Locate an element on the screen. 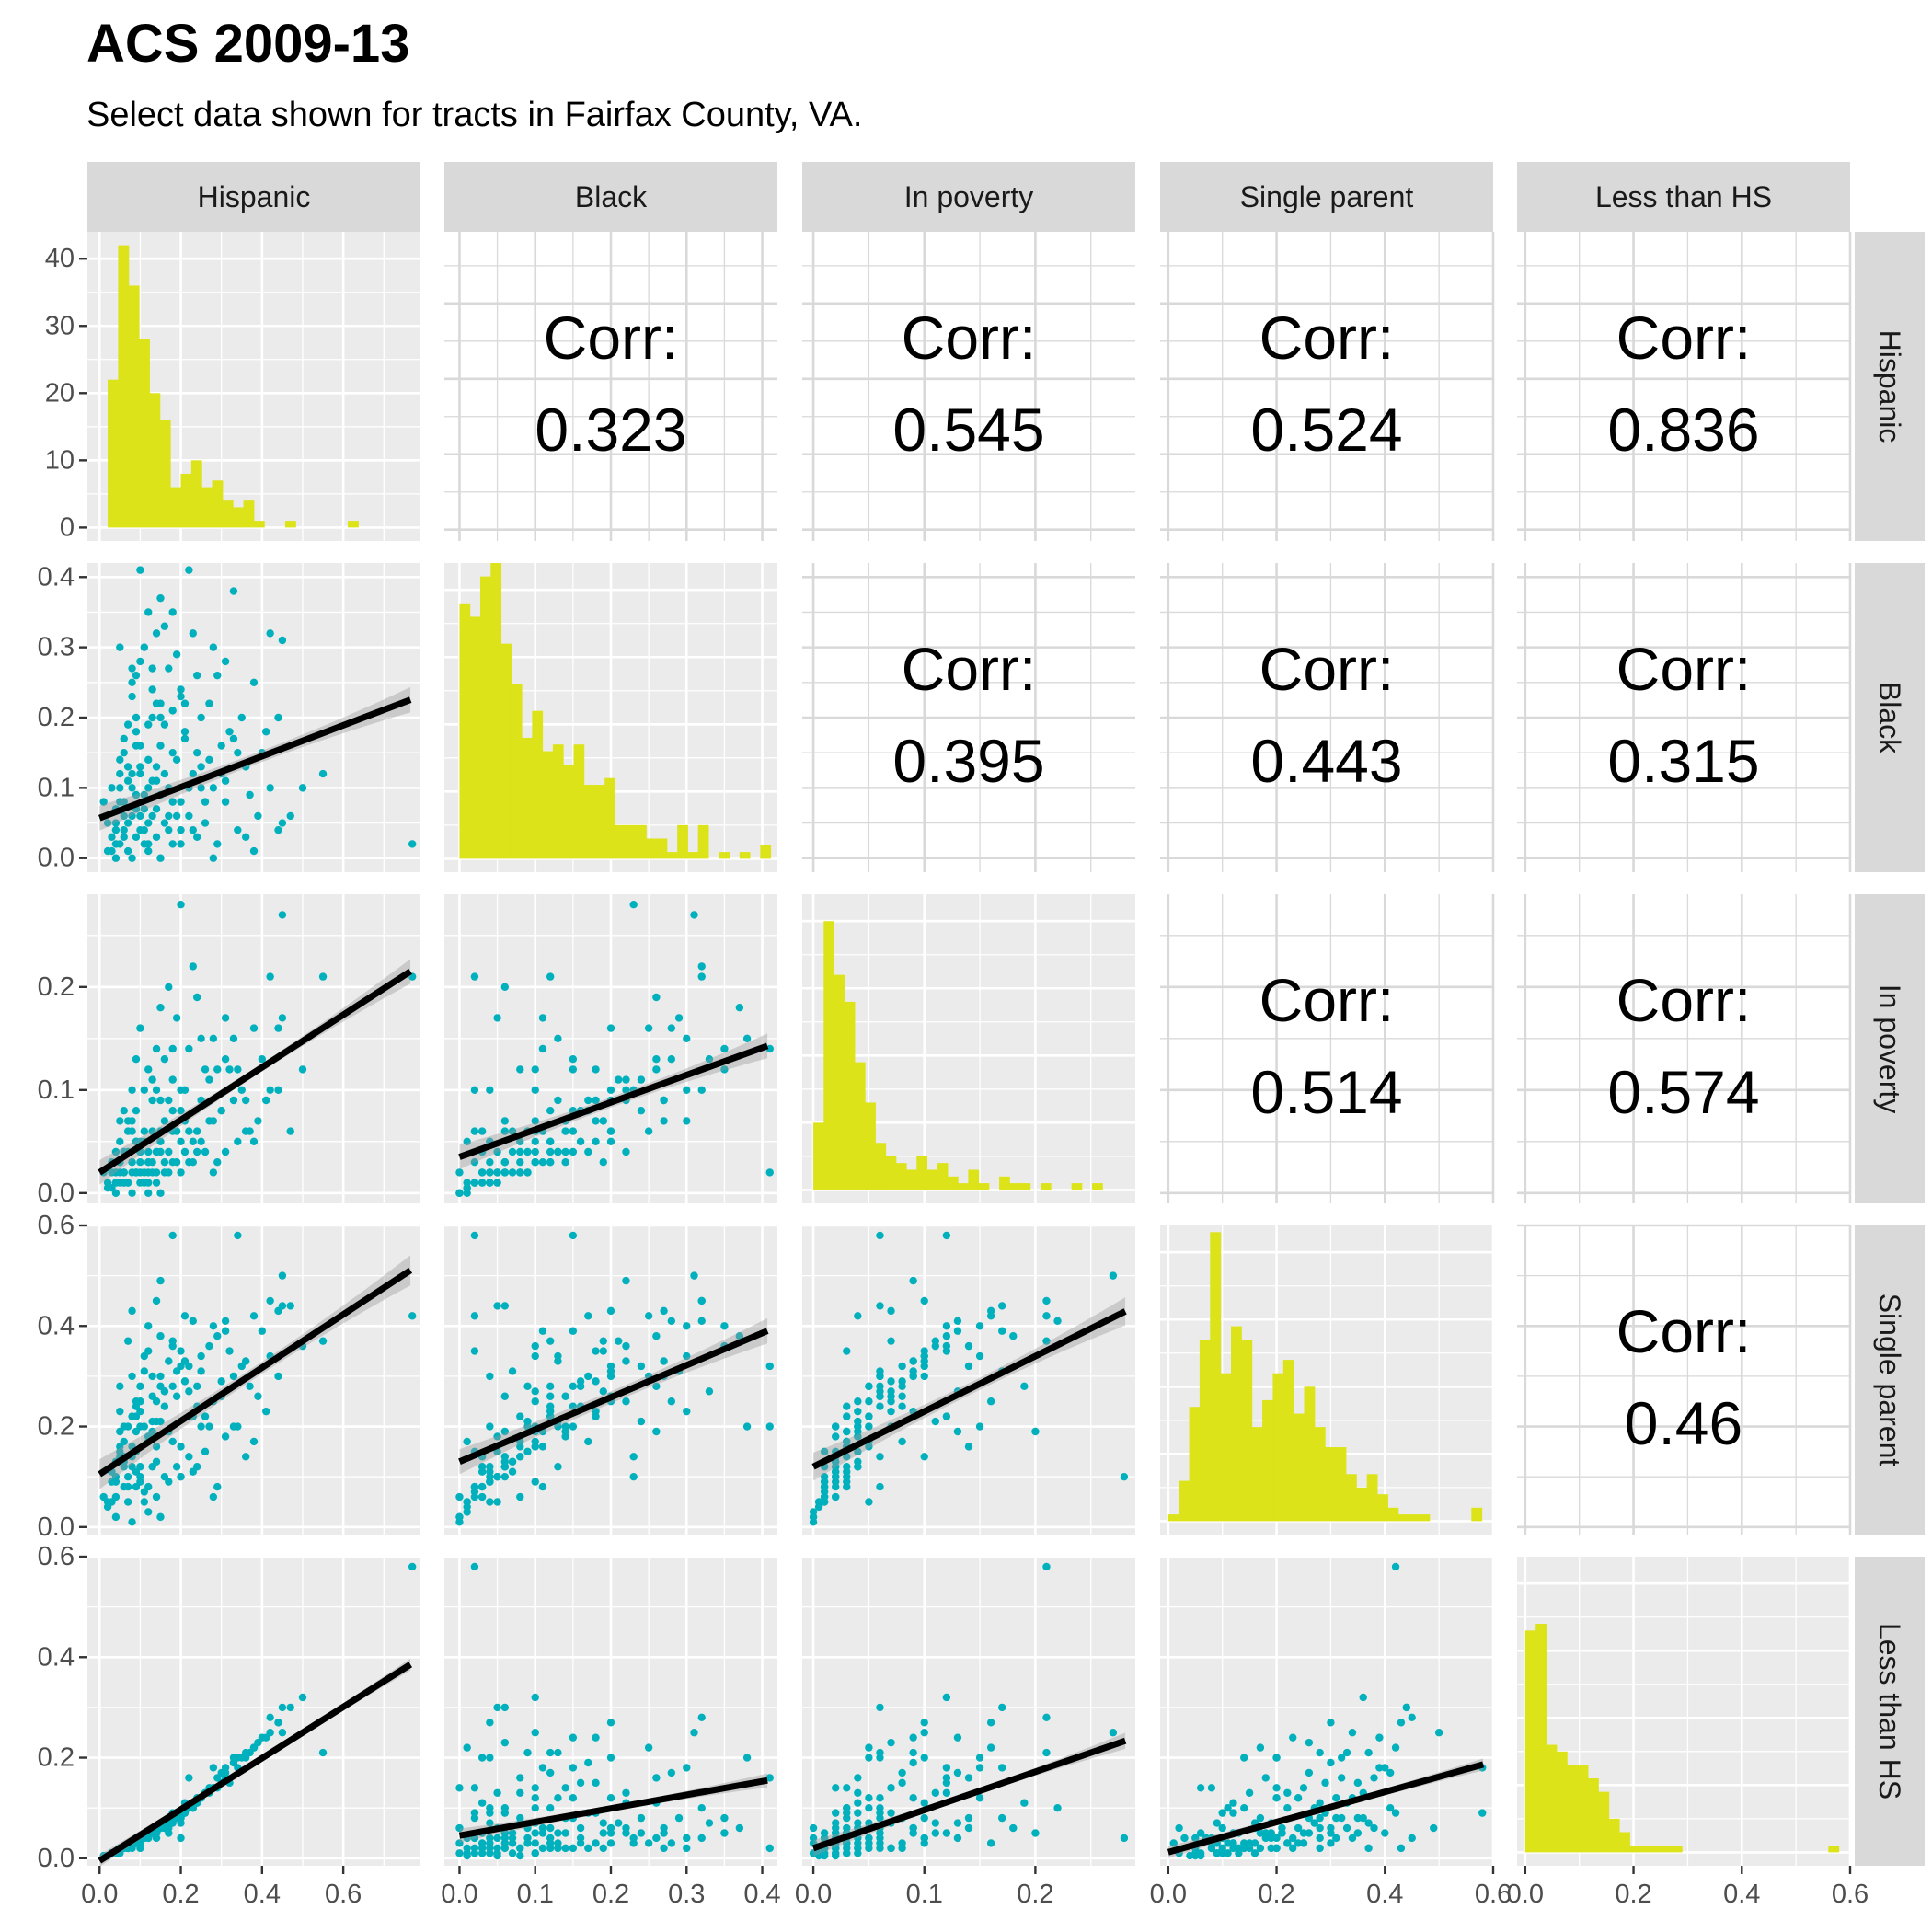  y-axis-less-than-hs: 0.0 0.2 0.4 0.6 is located at coordinates (62, 1707).